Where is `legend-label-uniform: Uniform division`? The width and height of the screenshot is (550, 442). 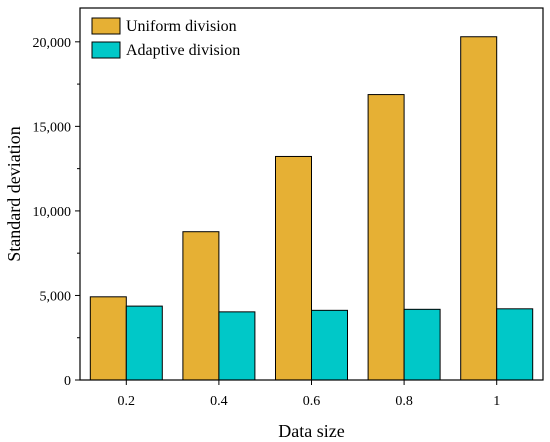 legend-label-uniform: Uniform division is located at coordinates (181, 26).